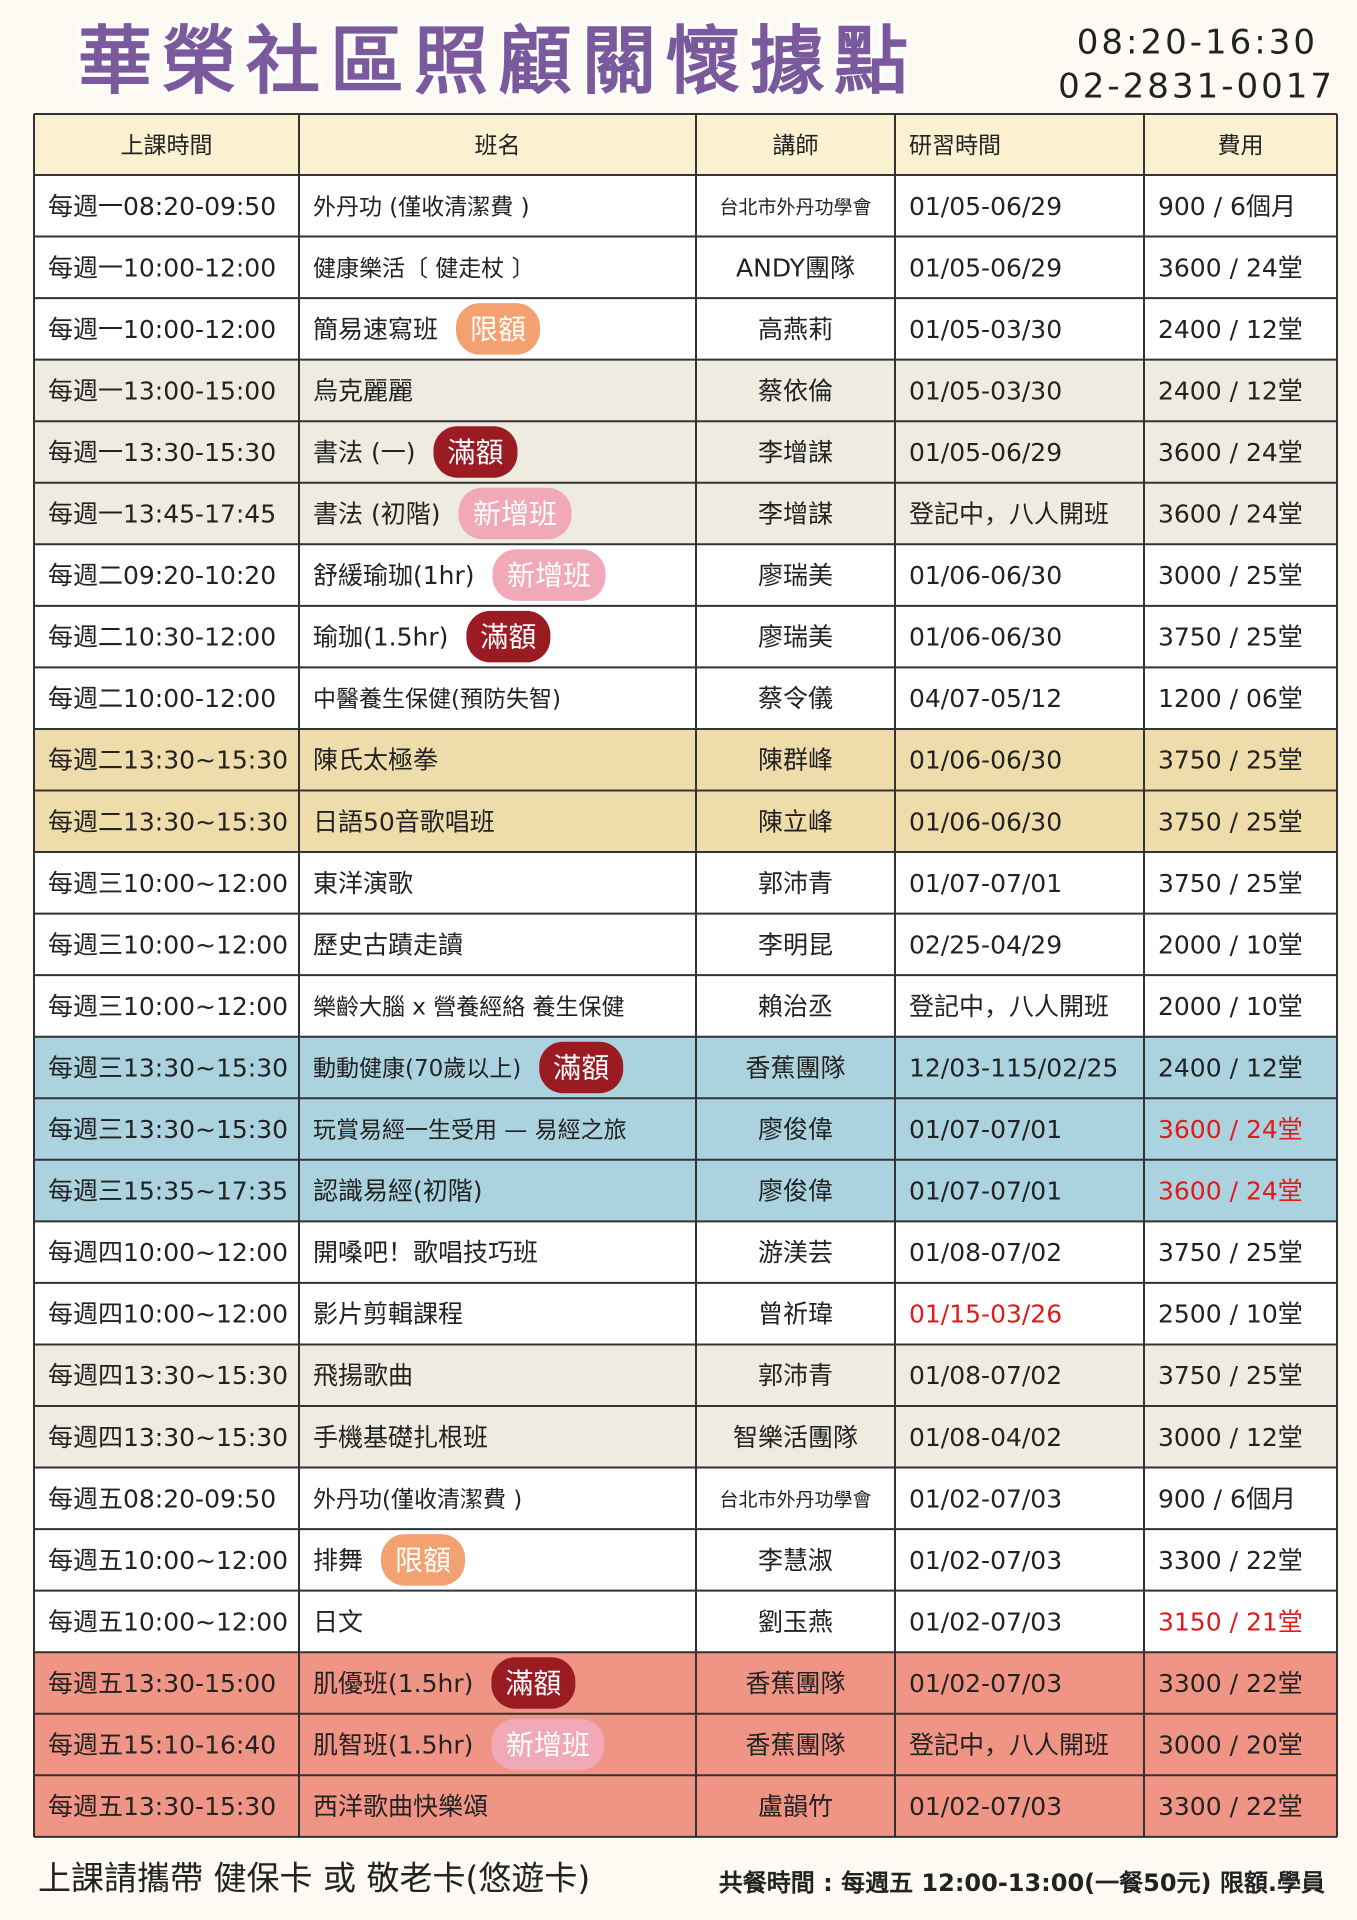  Describe the element at coordinates (985, 1314) in the screenshot. I see `table-cell: 01/15-03/26` at that location.